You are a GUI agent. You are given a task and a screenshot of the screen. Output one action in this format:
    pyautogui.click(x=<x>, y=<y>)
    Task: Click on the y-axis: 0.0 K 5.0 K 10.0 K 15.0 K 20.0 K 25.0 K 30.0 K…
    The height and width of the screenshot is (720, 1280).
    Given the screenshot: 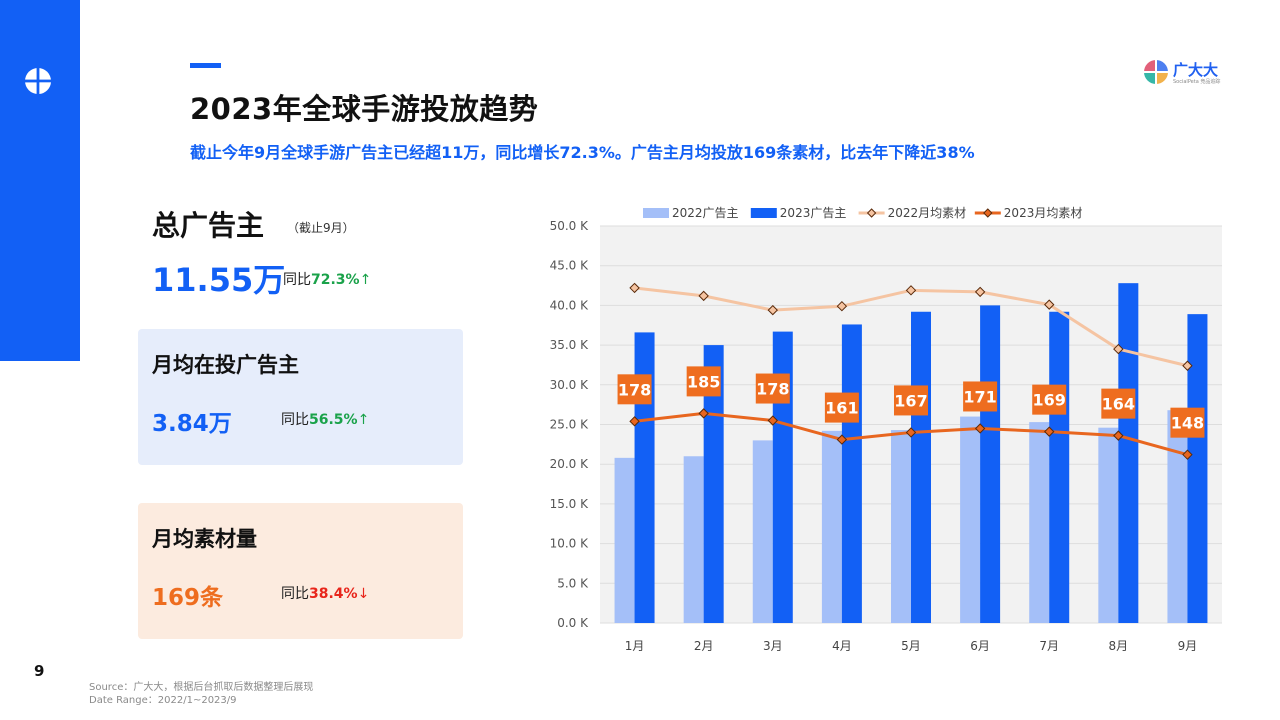 What is the action you would take?
    pyautogui.click(x=570, y=424)
    